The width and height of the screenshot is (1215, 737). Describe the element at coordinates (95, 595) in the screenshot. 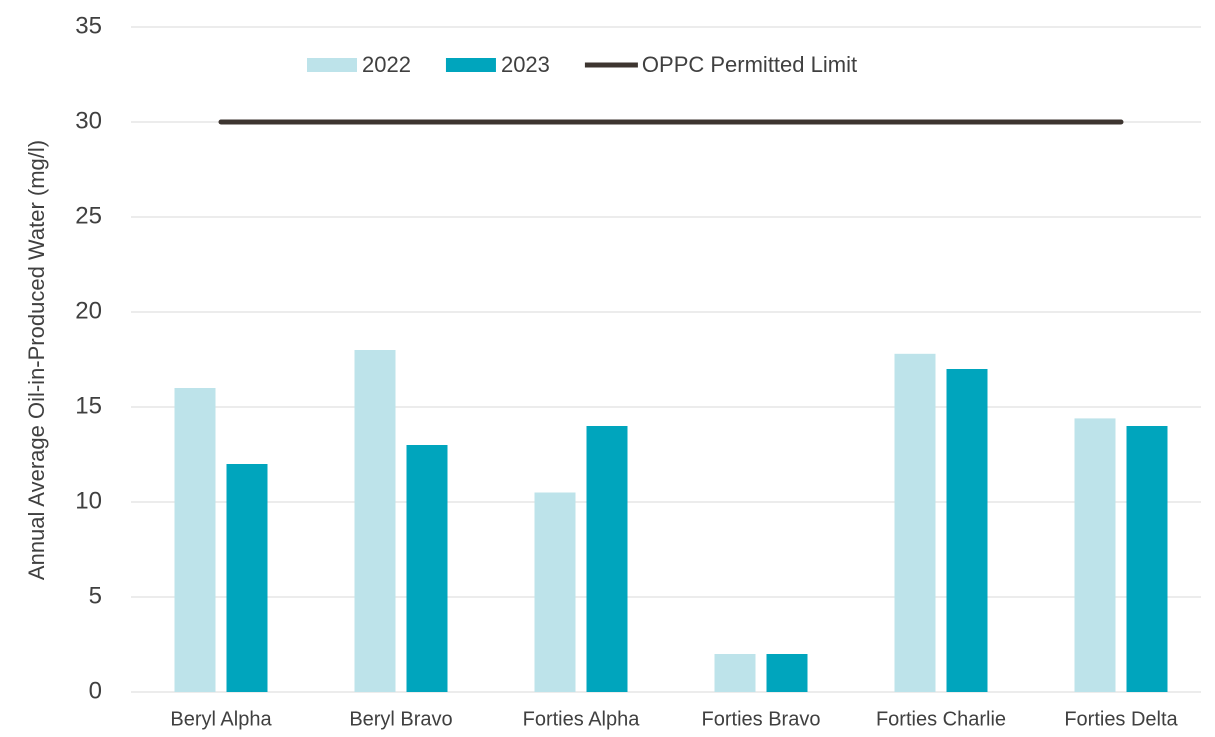

I see `y-tick-label: 5` at that location.